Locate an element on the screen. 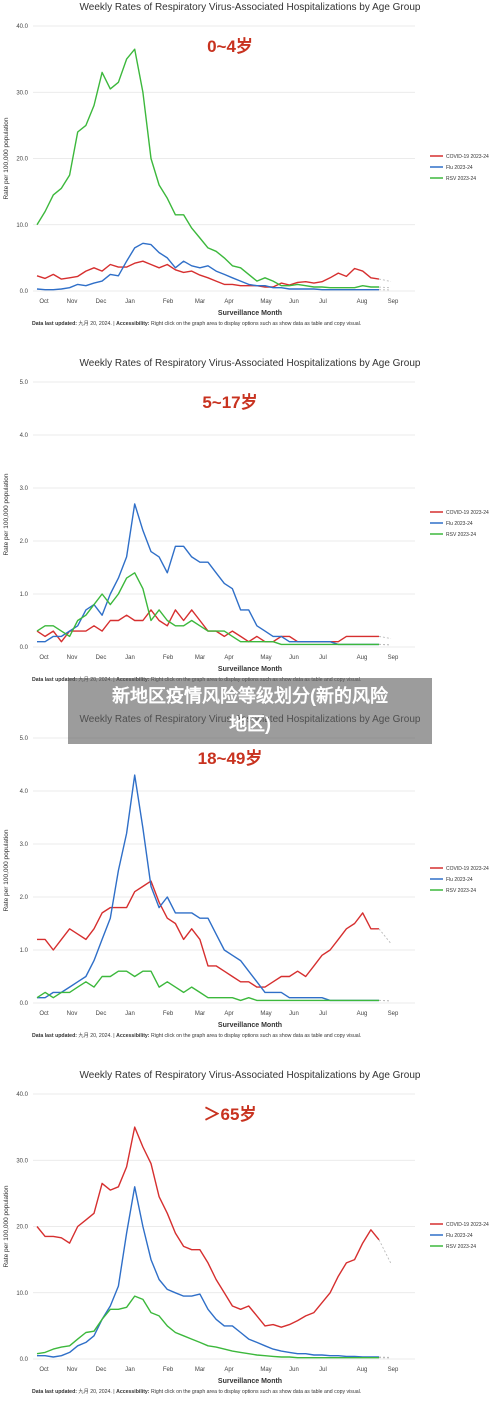 The height and width of the screenshot is (1422, 500). legend-label: Flu 2023-24 is located at coordinates (459, 1236).